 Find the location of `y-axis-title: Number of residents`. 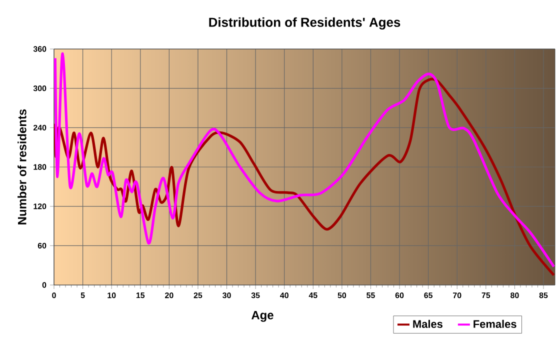

y-axis-title: Number of residents is located at coordinates (22, 166).